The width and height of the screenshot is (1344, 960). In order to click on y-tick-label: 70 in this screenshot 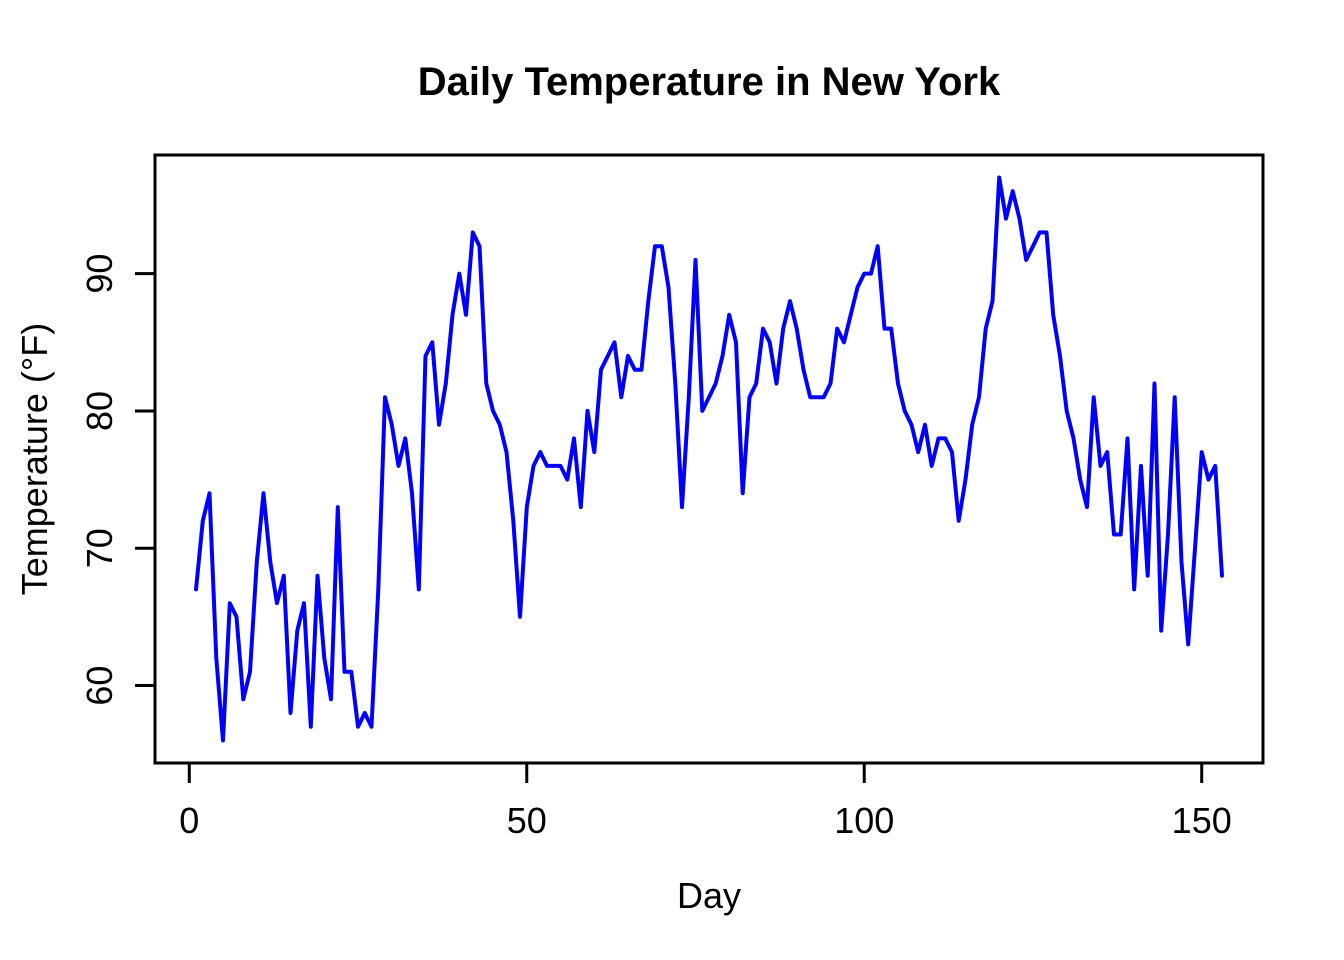, I will do `click(99, 548)`.